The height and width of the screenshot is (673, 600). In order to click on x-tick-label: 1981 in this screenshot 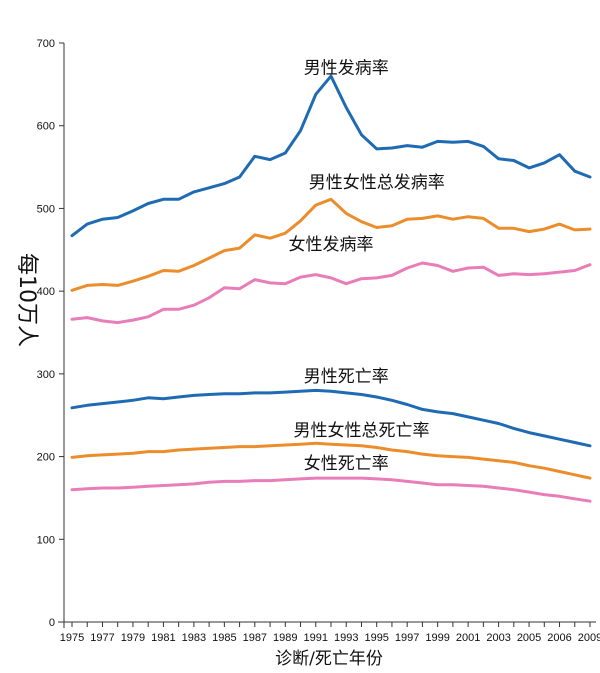, I will do `click(163, 638)`.